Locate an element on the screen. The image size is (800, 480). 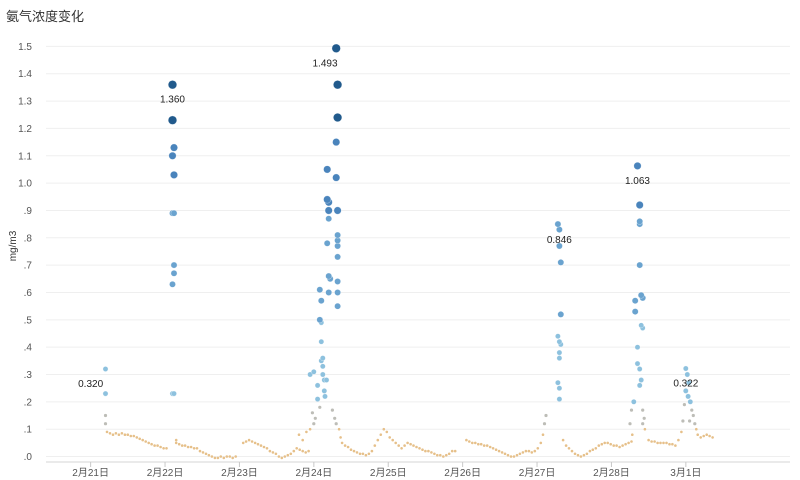
x-tick-label: 2月26日 is located at coordinates (462, 473).